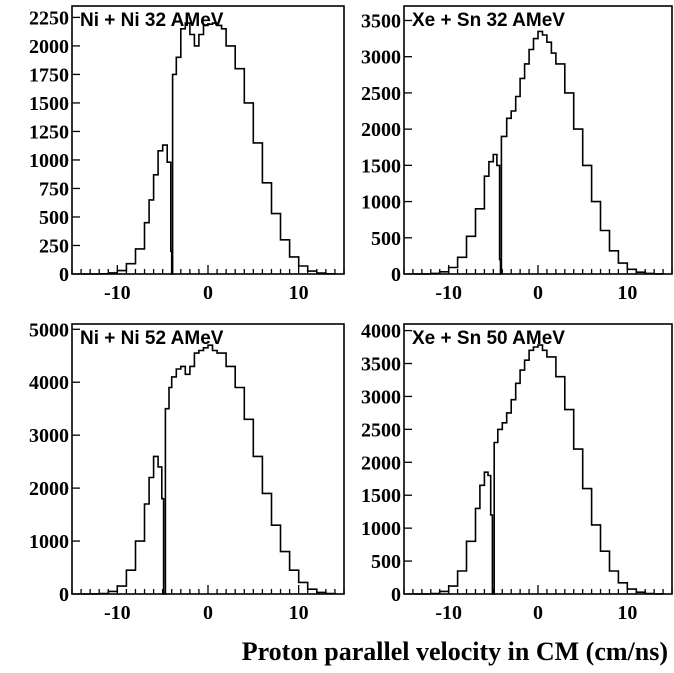 This screenshot has width=674, height=673. What do you see at coordinates (49, 18) in the screenshot?
I see `y-tick-label: 2250` at bounding box center [49, 18].